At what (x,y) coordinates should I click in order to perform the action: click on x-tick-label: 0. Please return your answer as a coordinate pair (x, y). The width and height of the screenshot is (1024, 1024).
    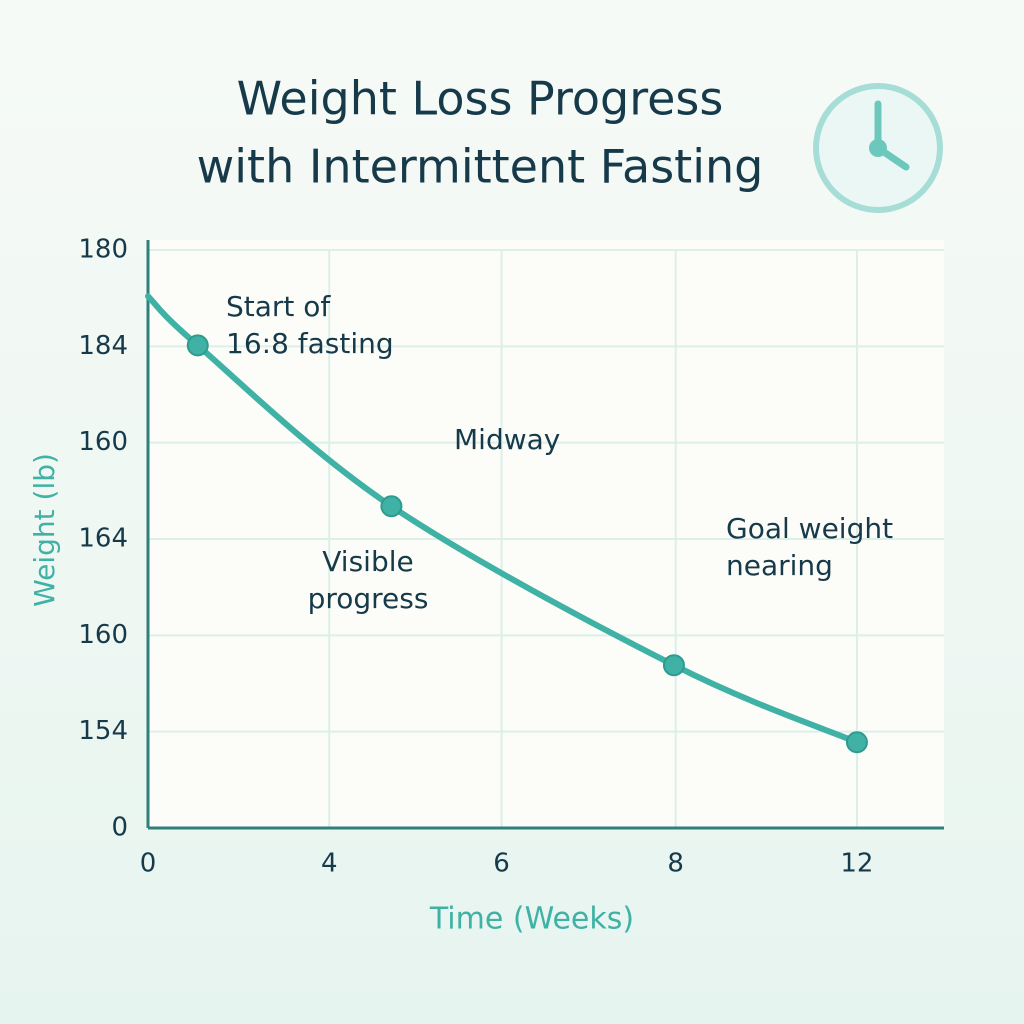
    Looking at the image, I should click on (148, 864).